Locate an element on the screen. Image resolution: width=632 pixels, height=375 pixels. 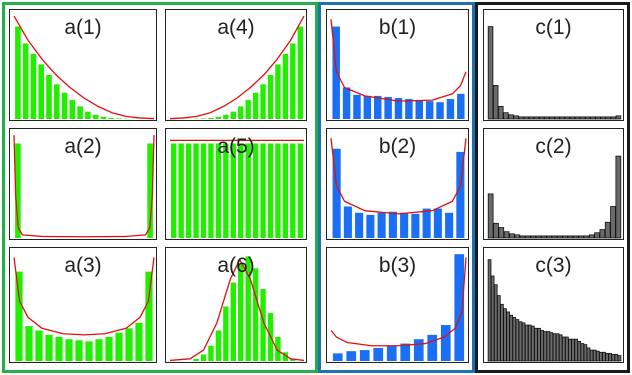
panel-a3: a(3) is located at coordinates (83, 305).